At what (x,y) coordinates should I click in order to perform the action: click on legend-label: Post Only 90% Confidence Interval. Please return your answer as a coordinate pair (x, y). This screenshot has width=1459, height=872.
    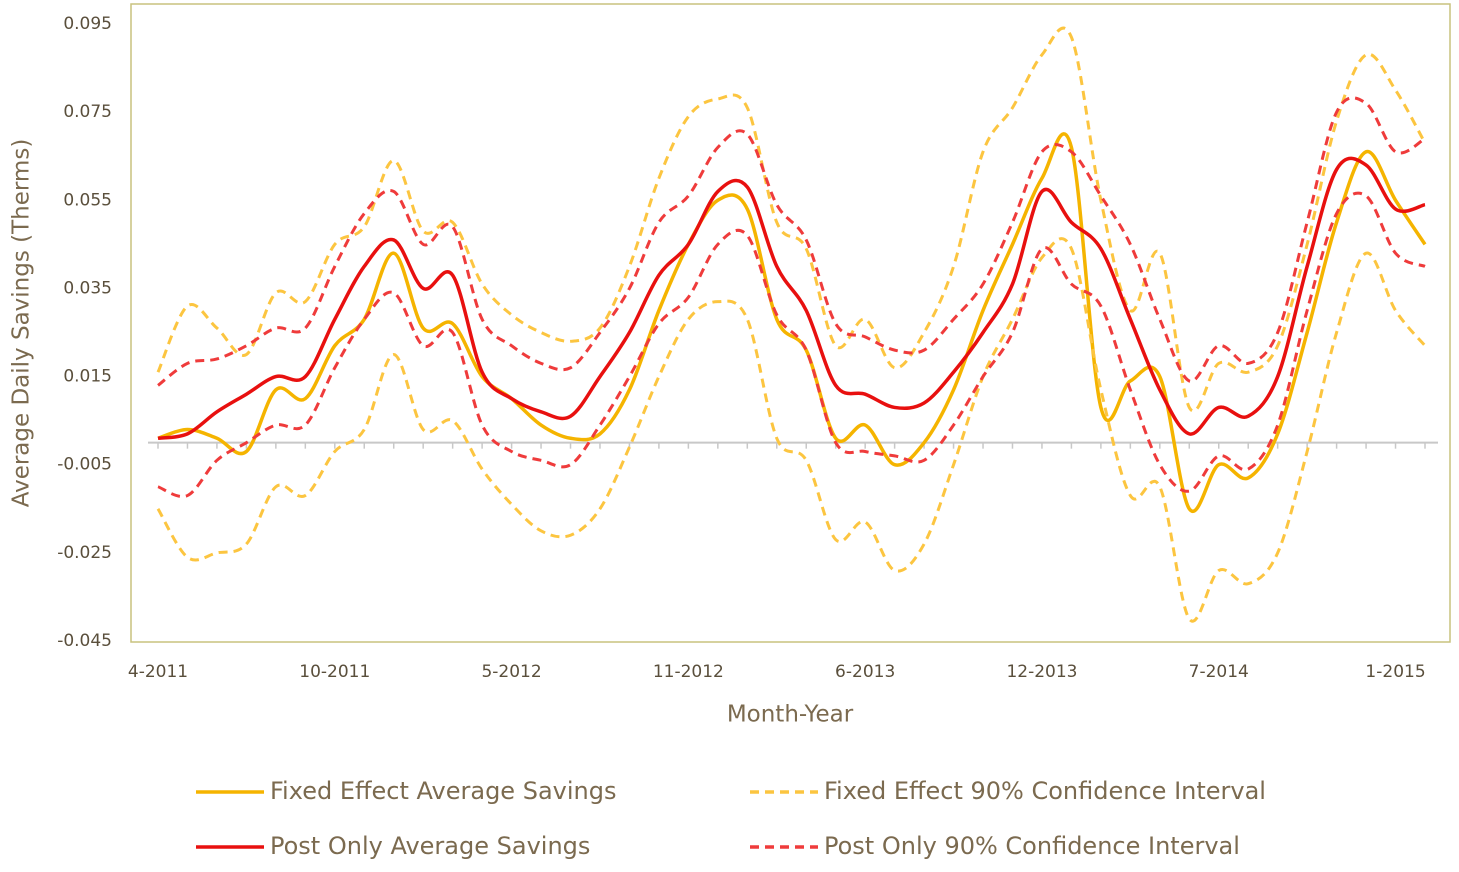
    Looking at the image, I should click on (1032, 846).